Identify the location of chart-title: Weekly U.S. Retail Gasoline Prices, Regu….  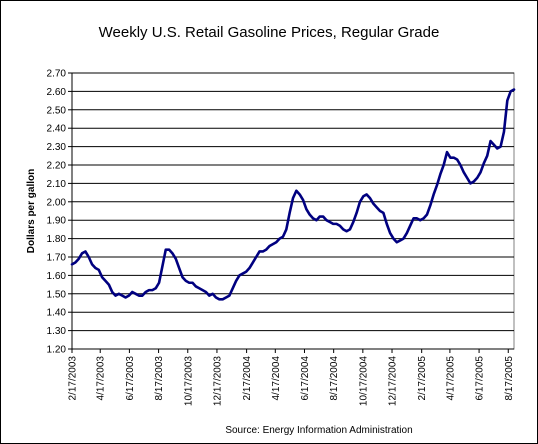
(269, 32).